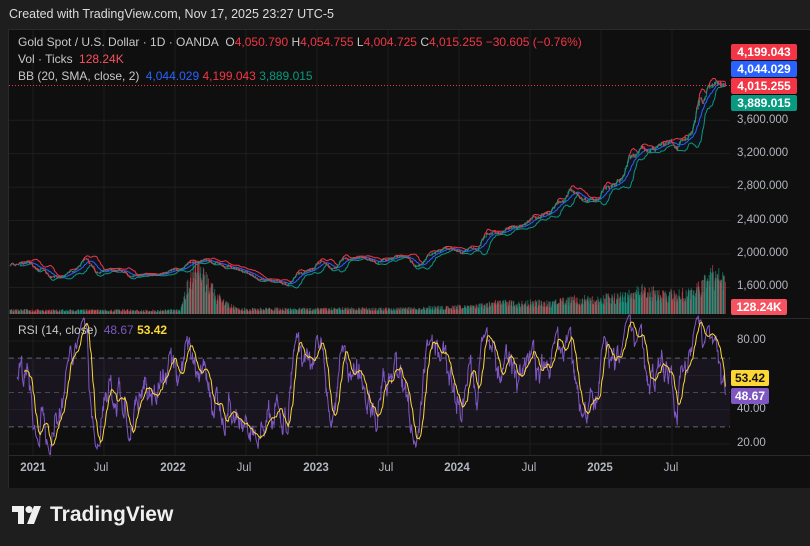  What do you see at coordinates (152, 330) in the screenshot?
I see `rsi-ma-value: 53.42` at bounding box center [152, 330].